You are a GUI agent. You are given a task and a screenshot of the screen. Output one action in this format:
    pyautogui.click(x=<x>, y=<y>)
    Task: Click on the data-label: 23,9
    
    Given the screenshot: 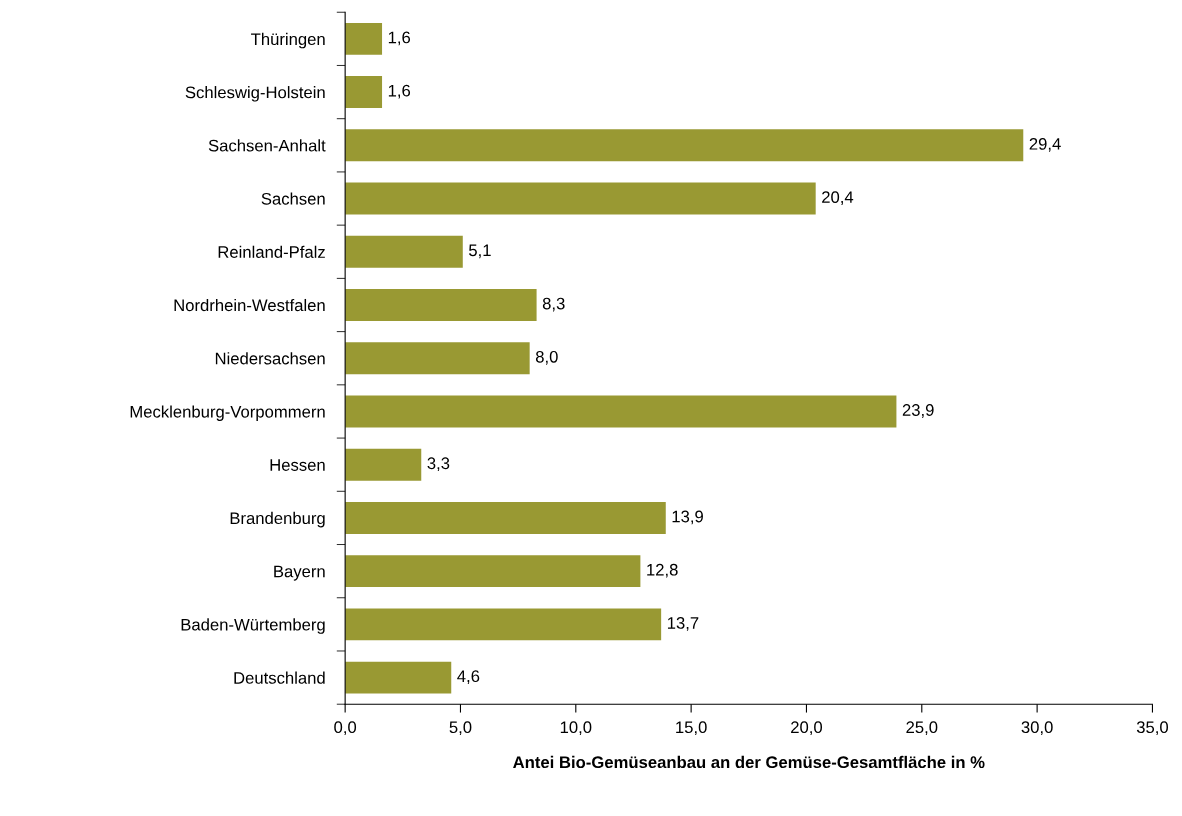 What is the action you would take?
    pyautogui.click(x=918, y=411)
    